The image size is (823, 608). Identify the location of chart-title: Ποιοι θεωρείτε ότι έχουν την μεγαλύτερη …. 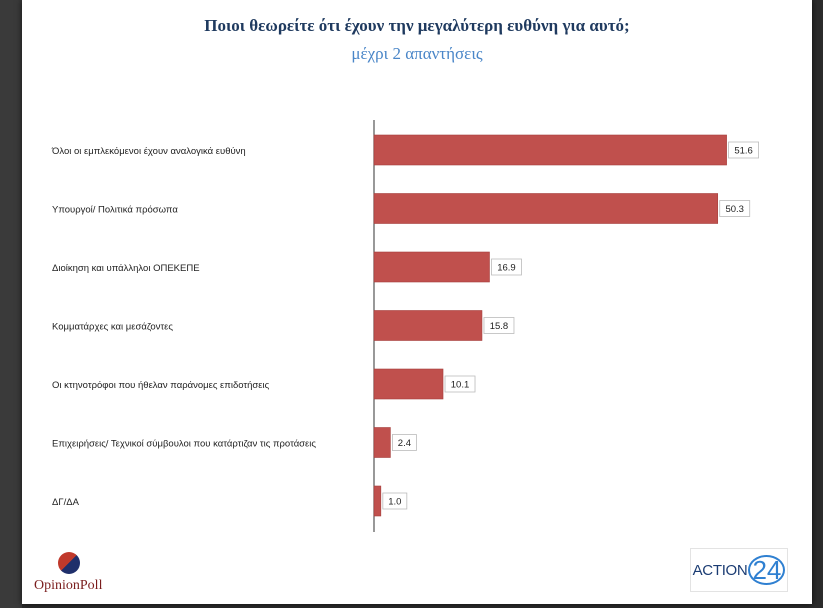
(417, 25).